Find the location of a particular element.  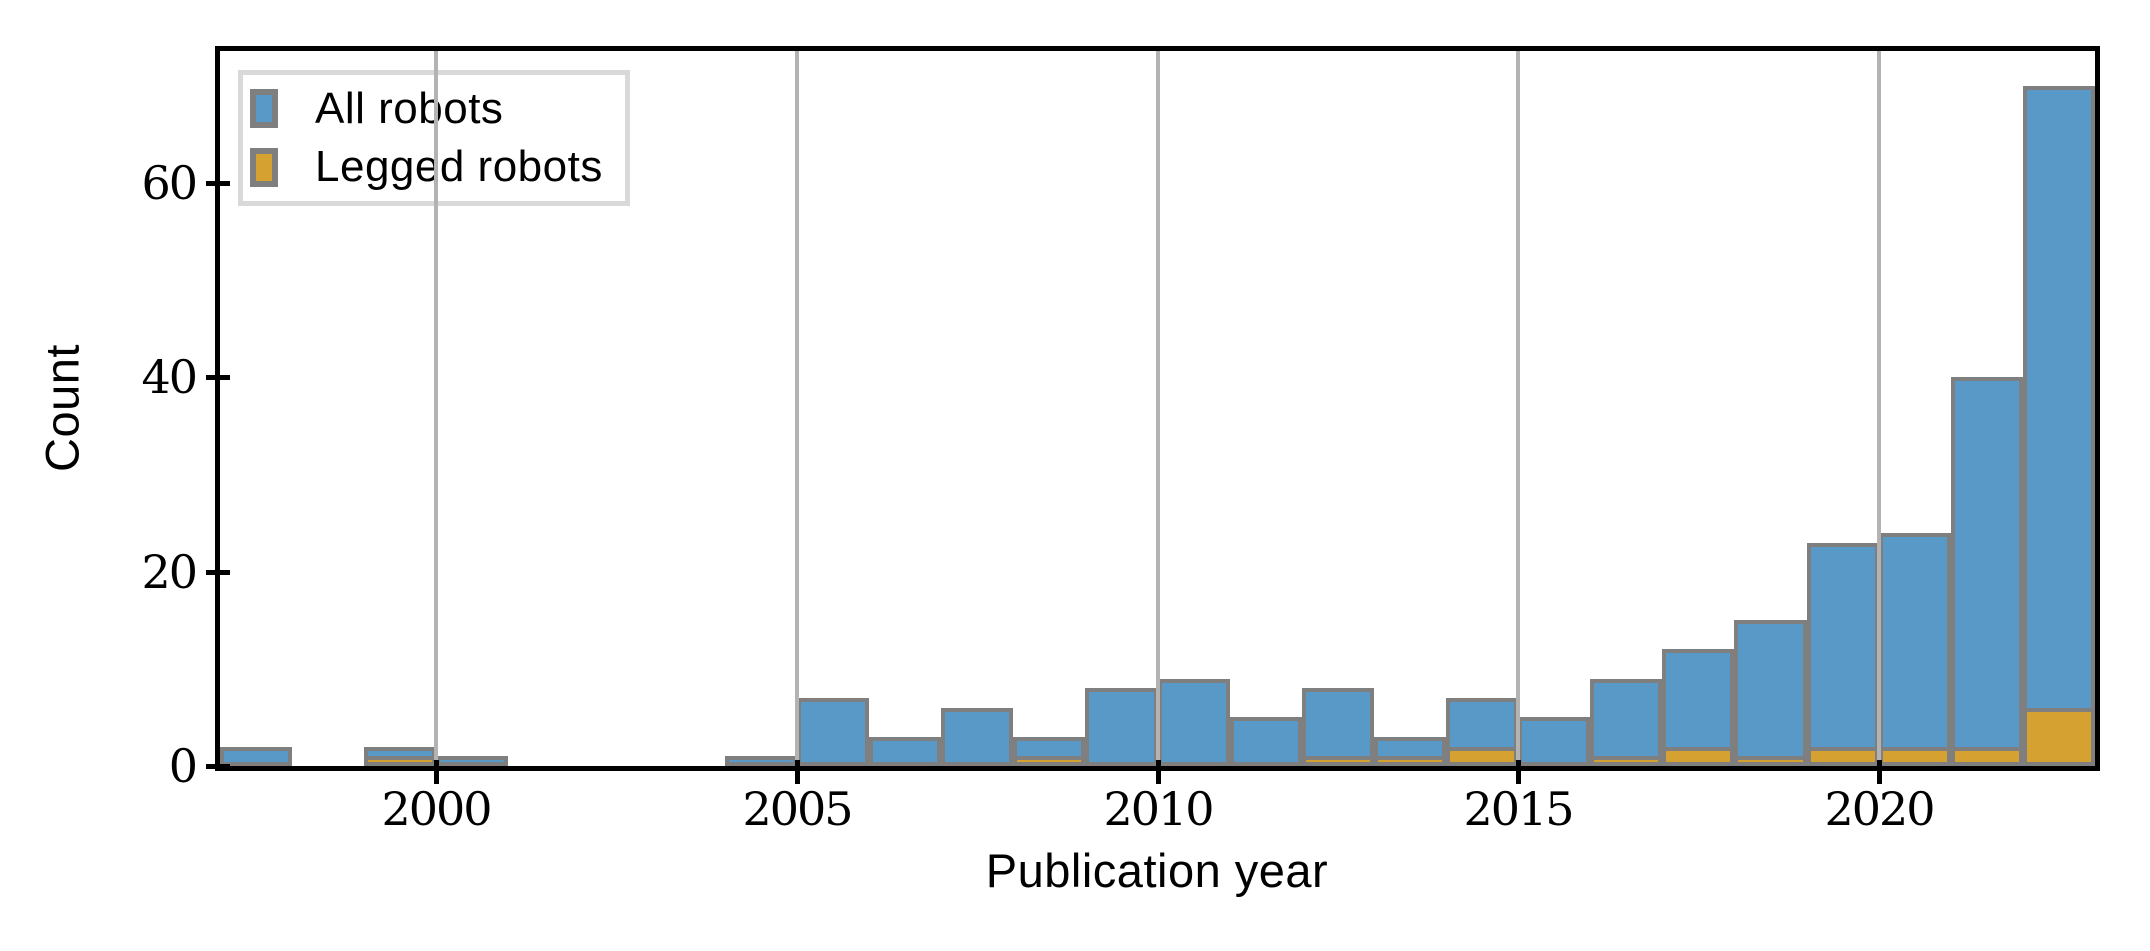

y-tick-label-40: 40 is located at coordinates (169, 377).